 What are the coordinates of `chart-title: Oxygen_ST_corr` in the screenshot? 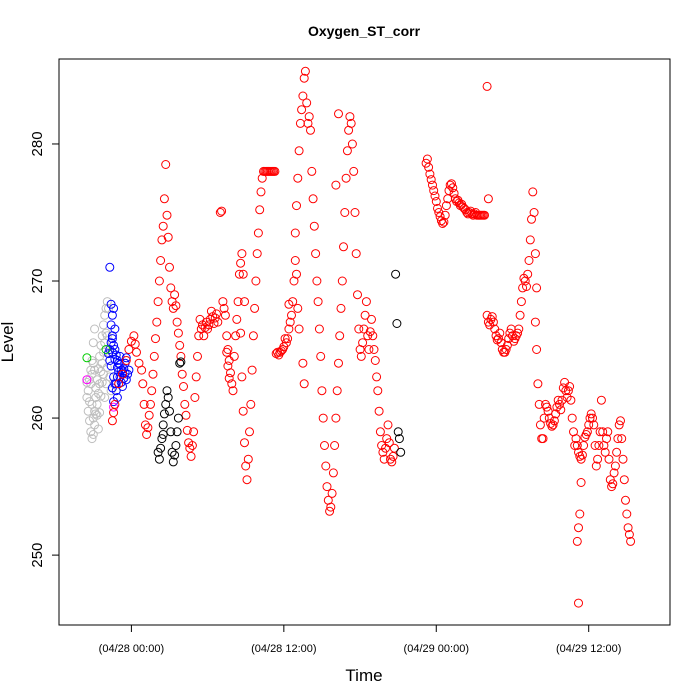 It's located at (364, 31).